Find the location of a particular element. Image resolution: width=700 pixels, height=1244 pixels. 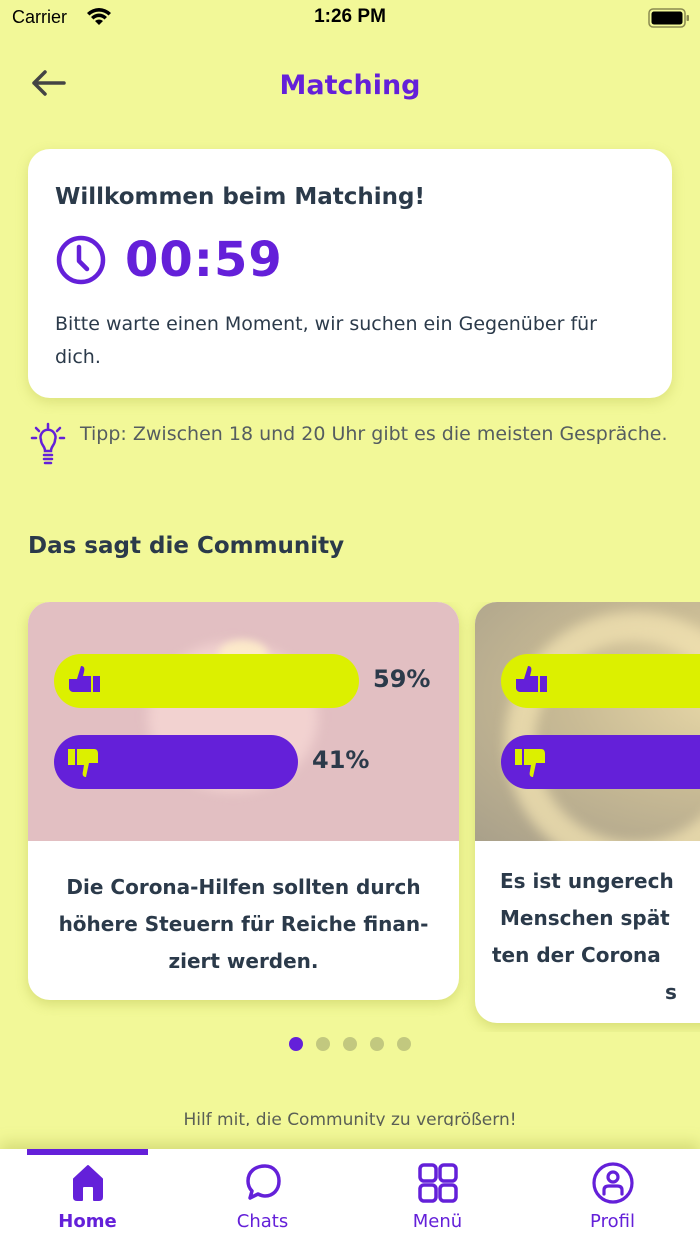

tab-home: Home is located at coordinates (87, 1196).